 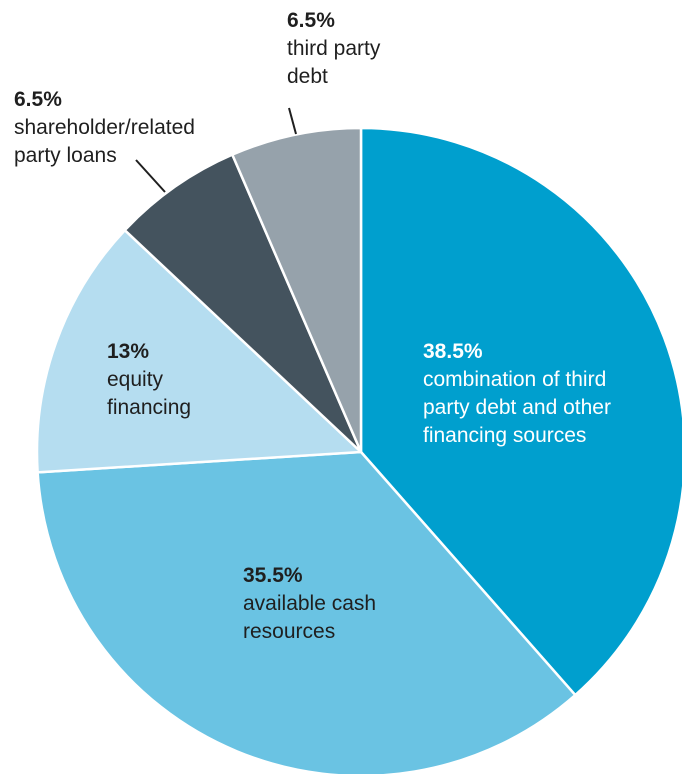 I want to click on slice-description-line: equity, so click(x=135, y=379).